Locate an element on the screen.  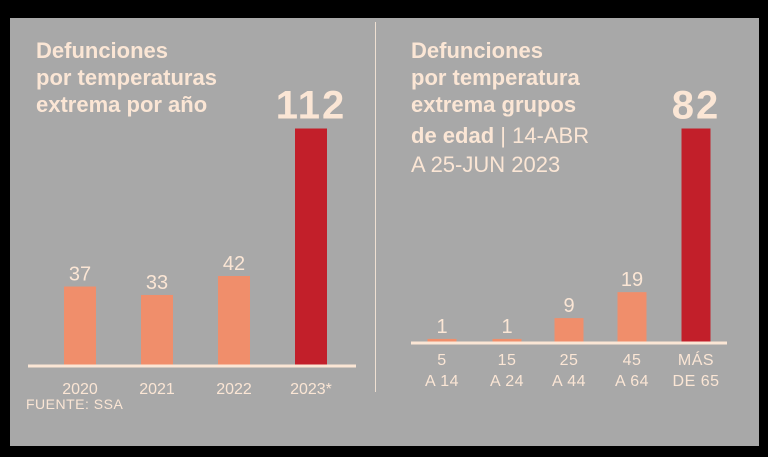
right-title-line-4: de edad | 14-ABR is located at coordinates (500, 135).